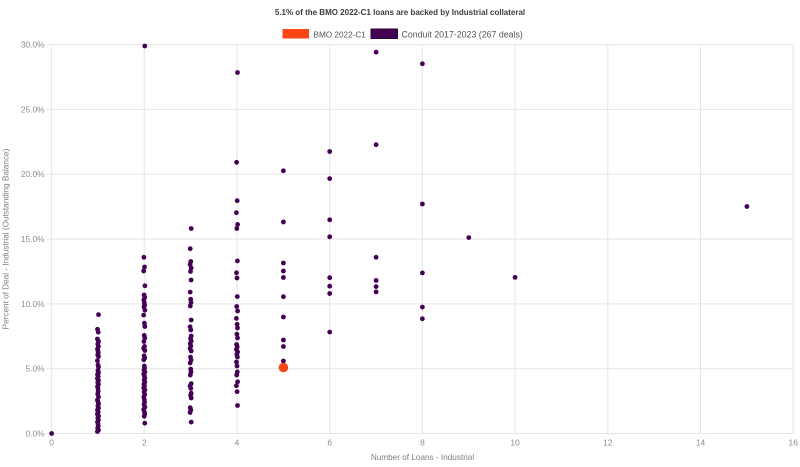 The image size is (800, 467). I want to click on svg-text: 25.0%, so click(33, 109).